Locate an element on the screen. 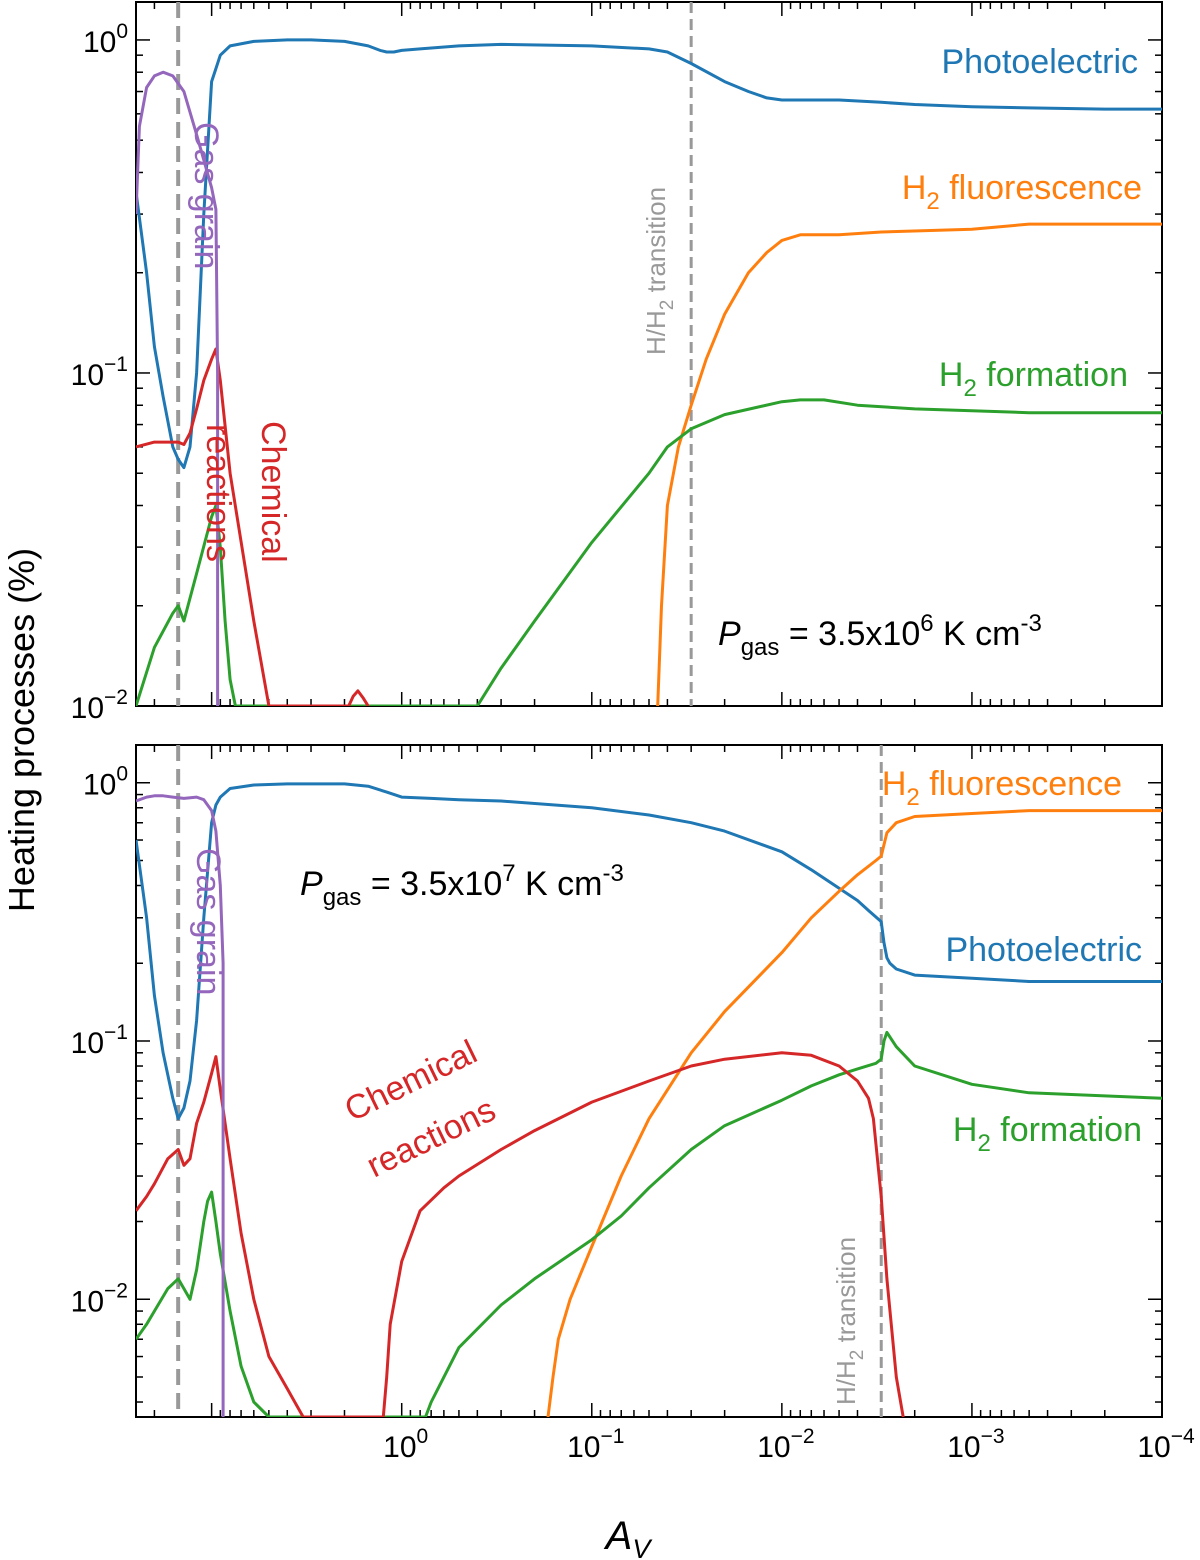 The image size is (1200, 1560). x-tick-label: 10⁻⁴ is located at coordinates (1166, 1444).